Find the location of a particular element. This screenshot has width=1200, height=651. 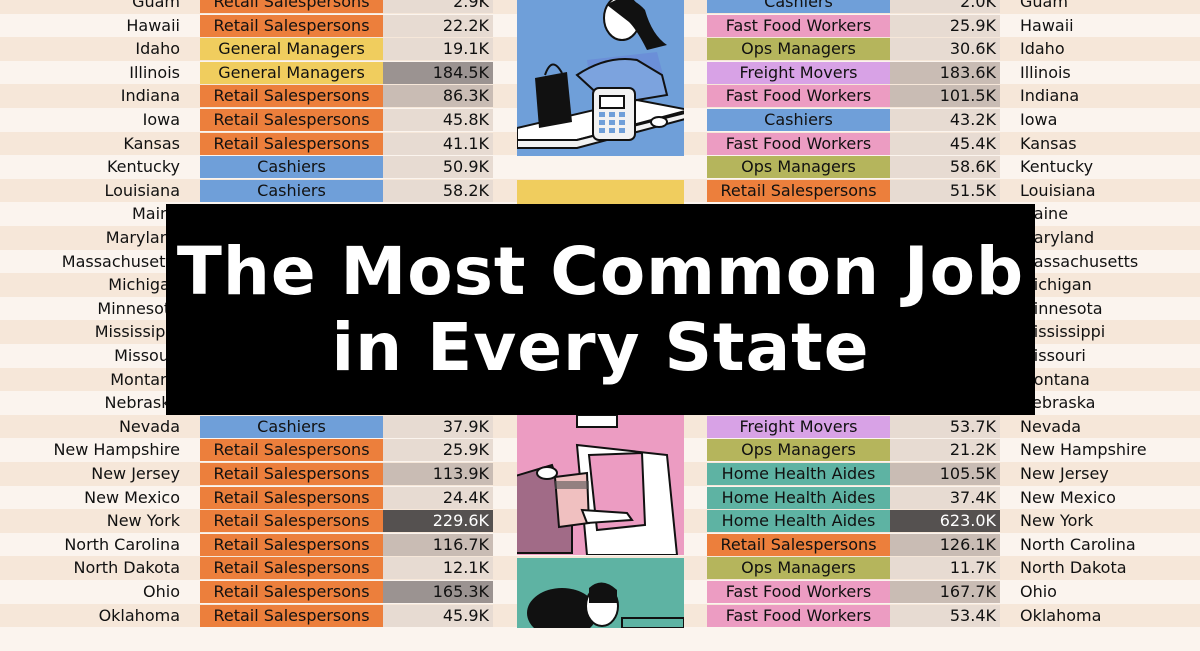

yellow-block is located at coordinates (600, 192).